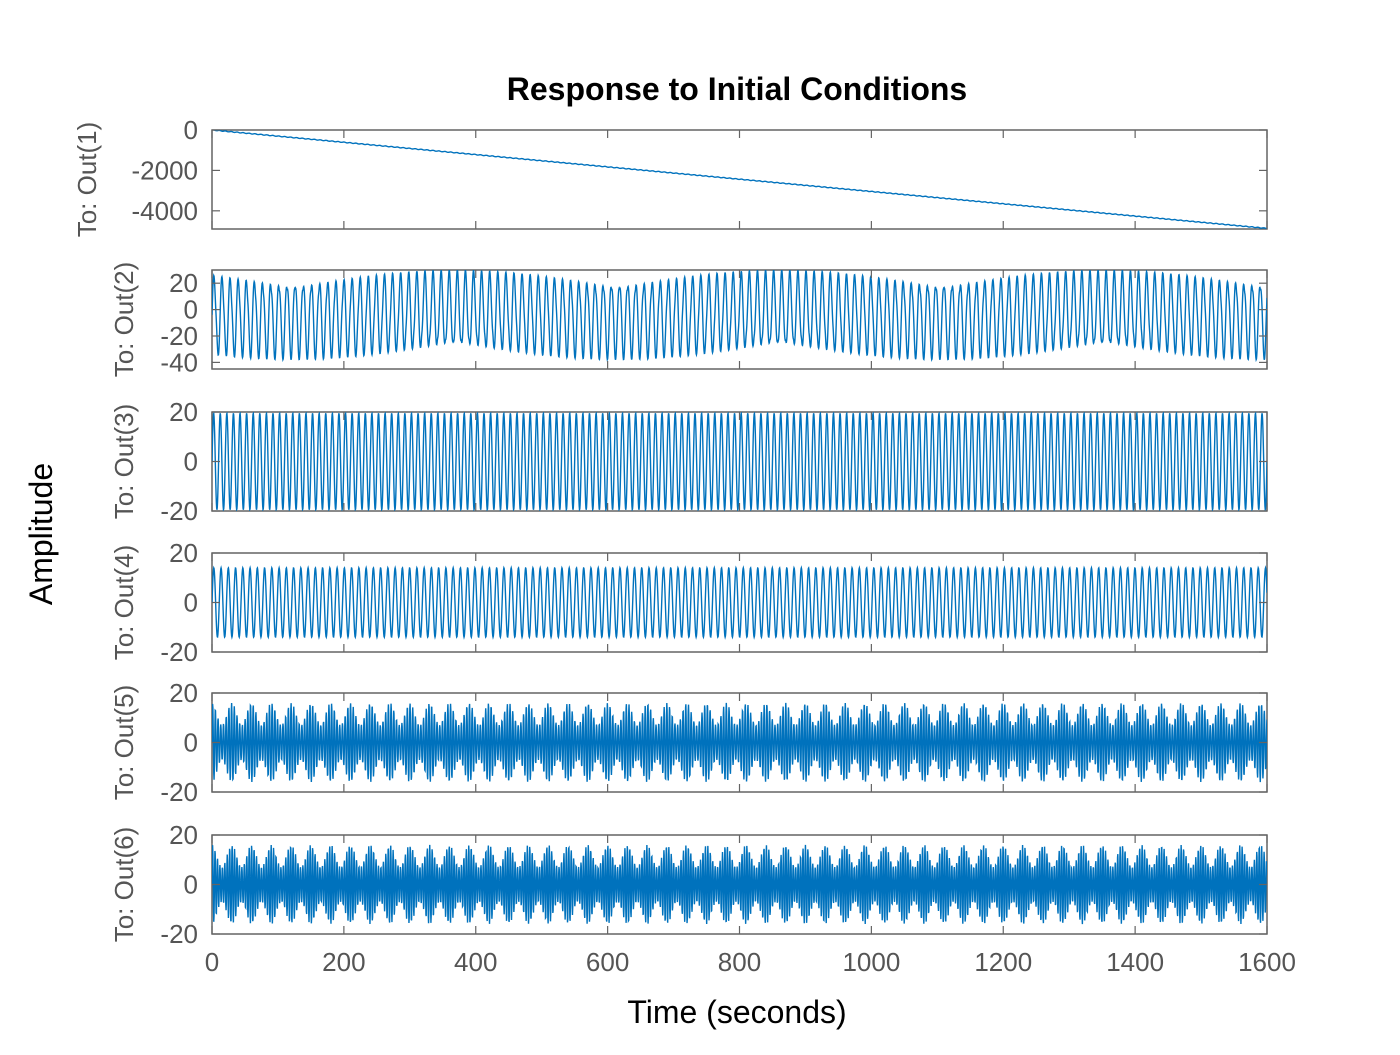  What do you see at coordinates (191, 603) in the screenshot?
I see `subplot-4-ytick-label: 0` at bounding box center [191, 603].